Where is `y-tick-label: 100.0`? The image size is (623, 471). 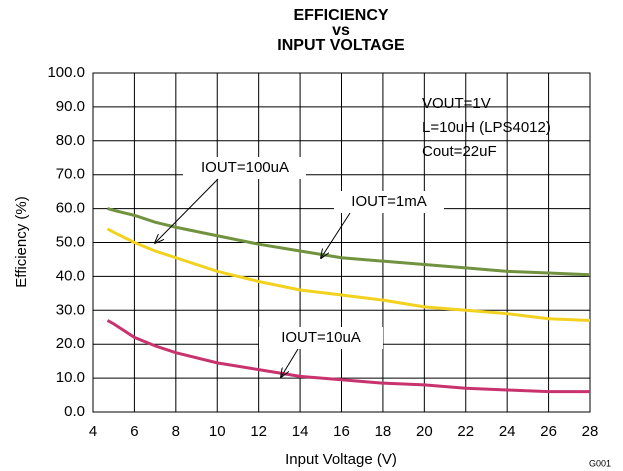
y-tick-label: 100.0 is located at coordinates (66, 72).